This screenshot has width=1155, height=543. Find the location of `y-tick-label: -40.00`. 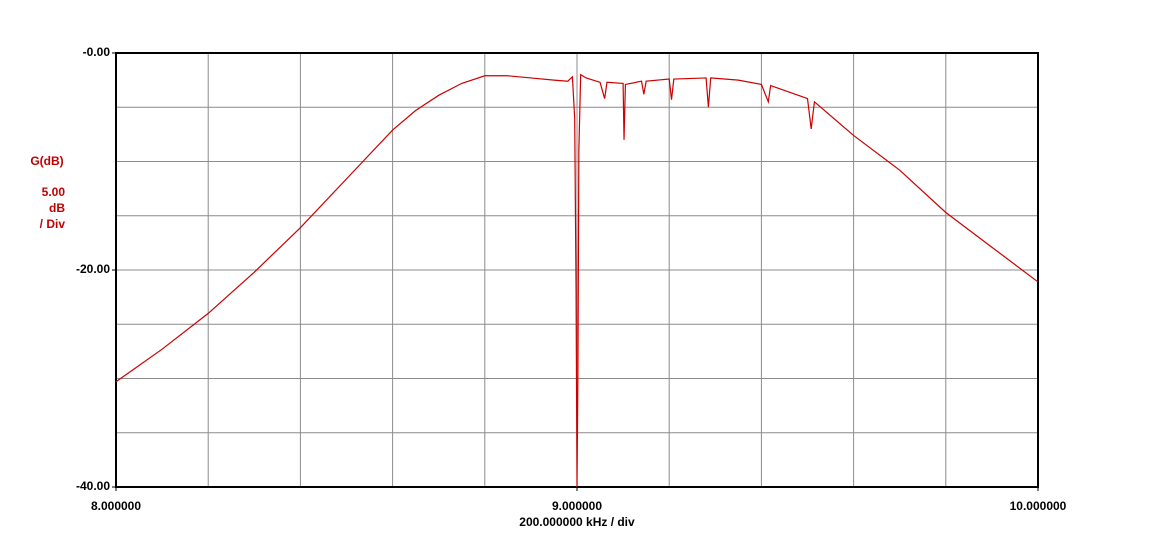

y-tick-label: -40.00 is located at coordinates (93, 486).